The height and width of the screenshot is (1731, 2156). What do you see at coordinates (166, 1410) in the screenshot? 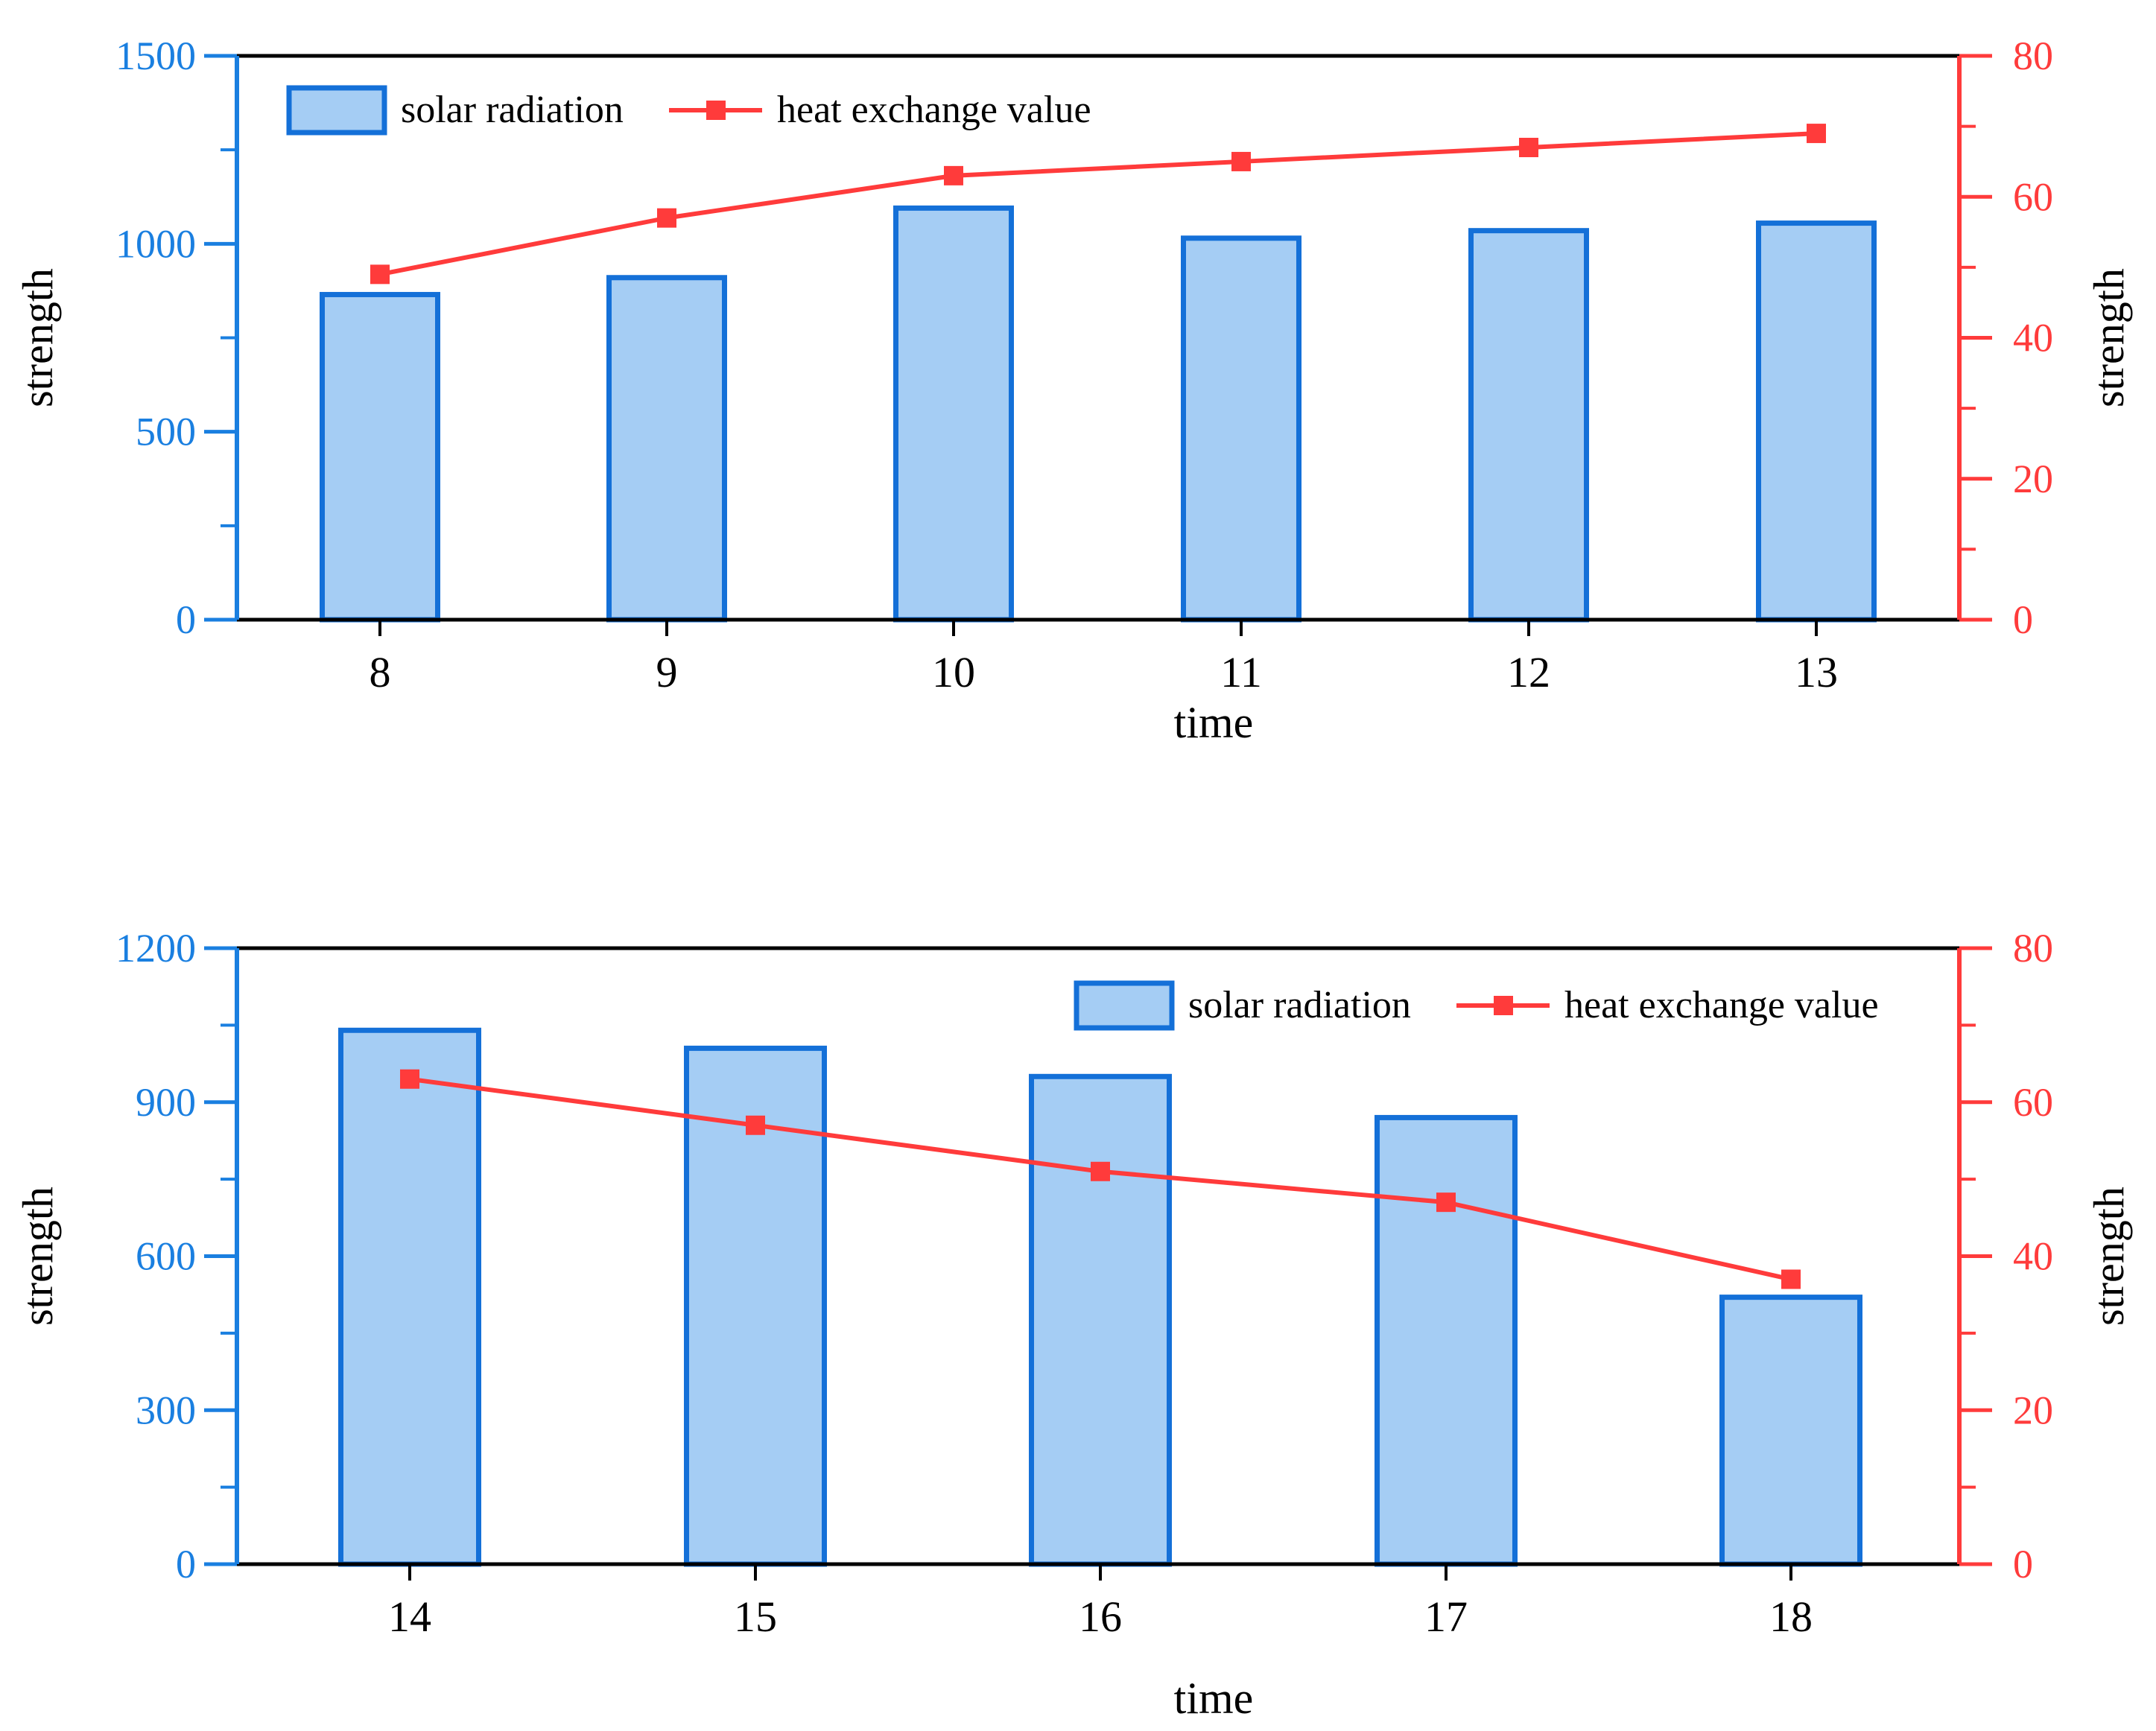
I see `left-tick-label: 300` at bounding box center [166, 1410].